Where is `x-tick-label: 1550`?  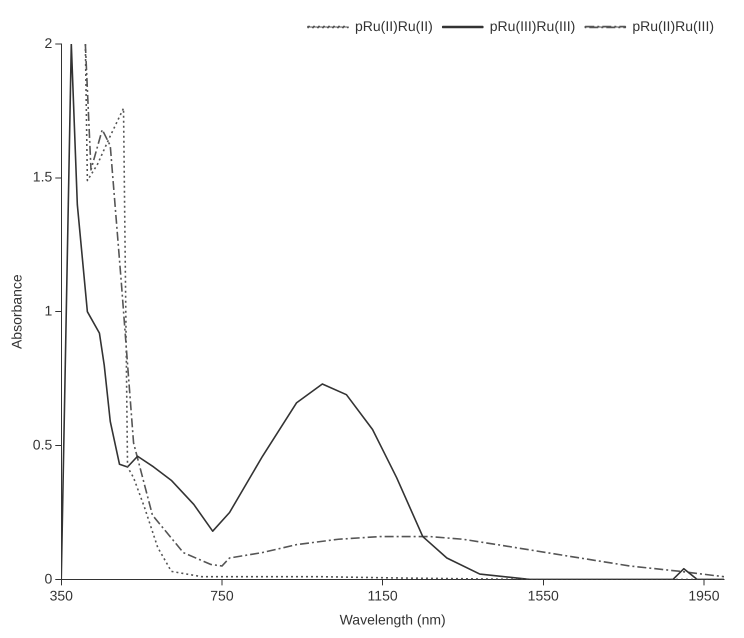 x-tick-label: 1550 is located at coordinates (544, 596).